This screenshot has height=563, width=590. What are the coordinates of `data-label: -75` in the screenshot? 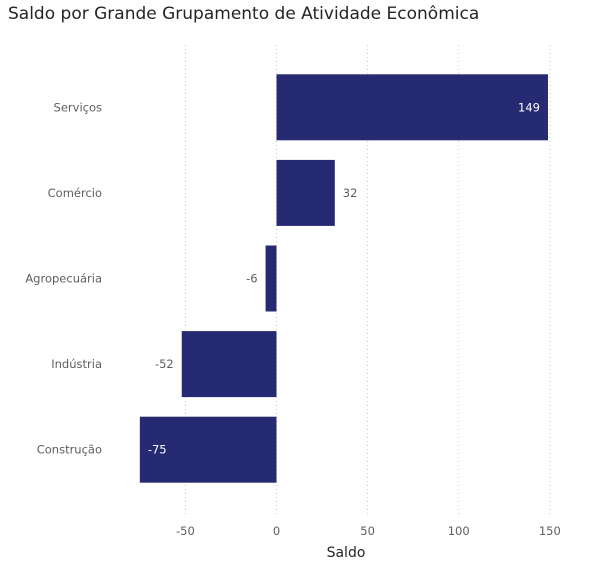 It's located at (157, 450).